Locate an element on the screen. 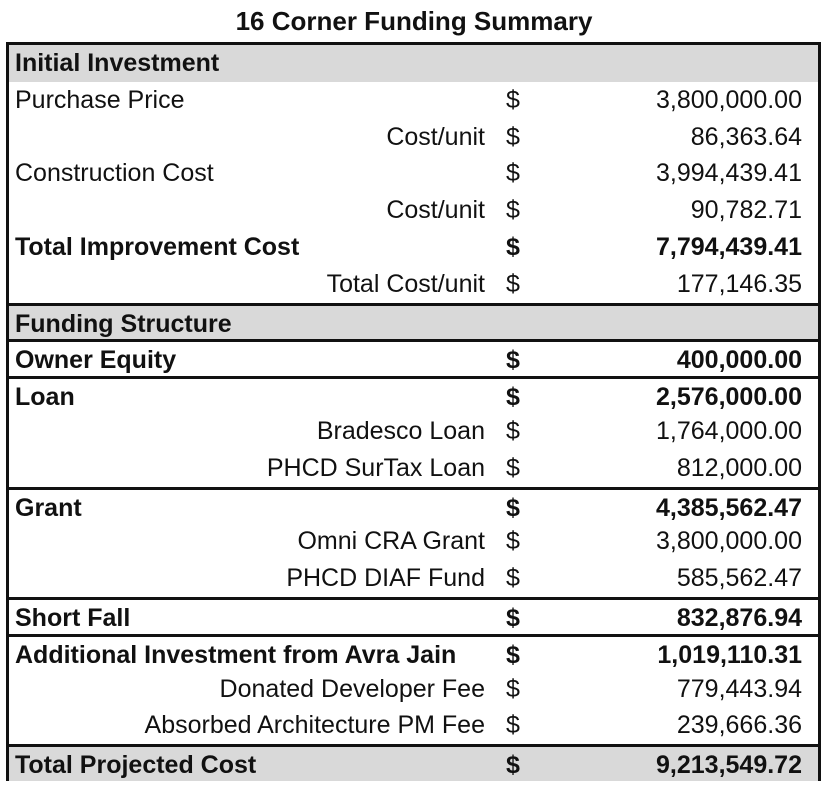 This screenshot has width=828, height=788. row-loan: Loan $ 2,576,000.00 is located at coordinates (413, 394).